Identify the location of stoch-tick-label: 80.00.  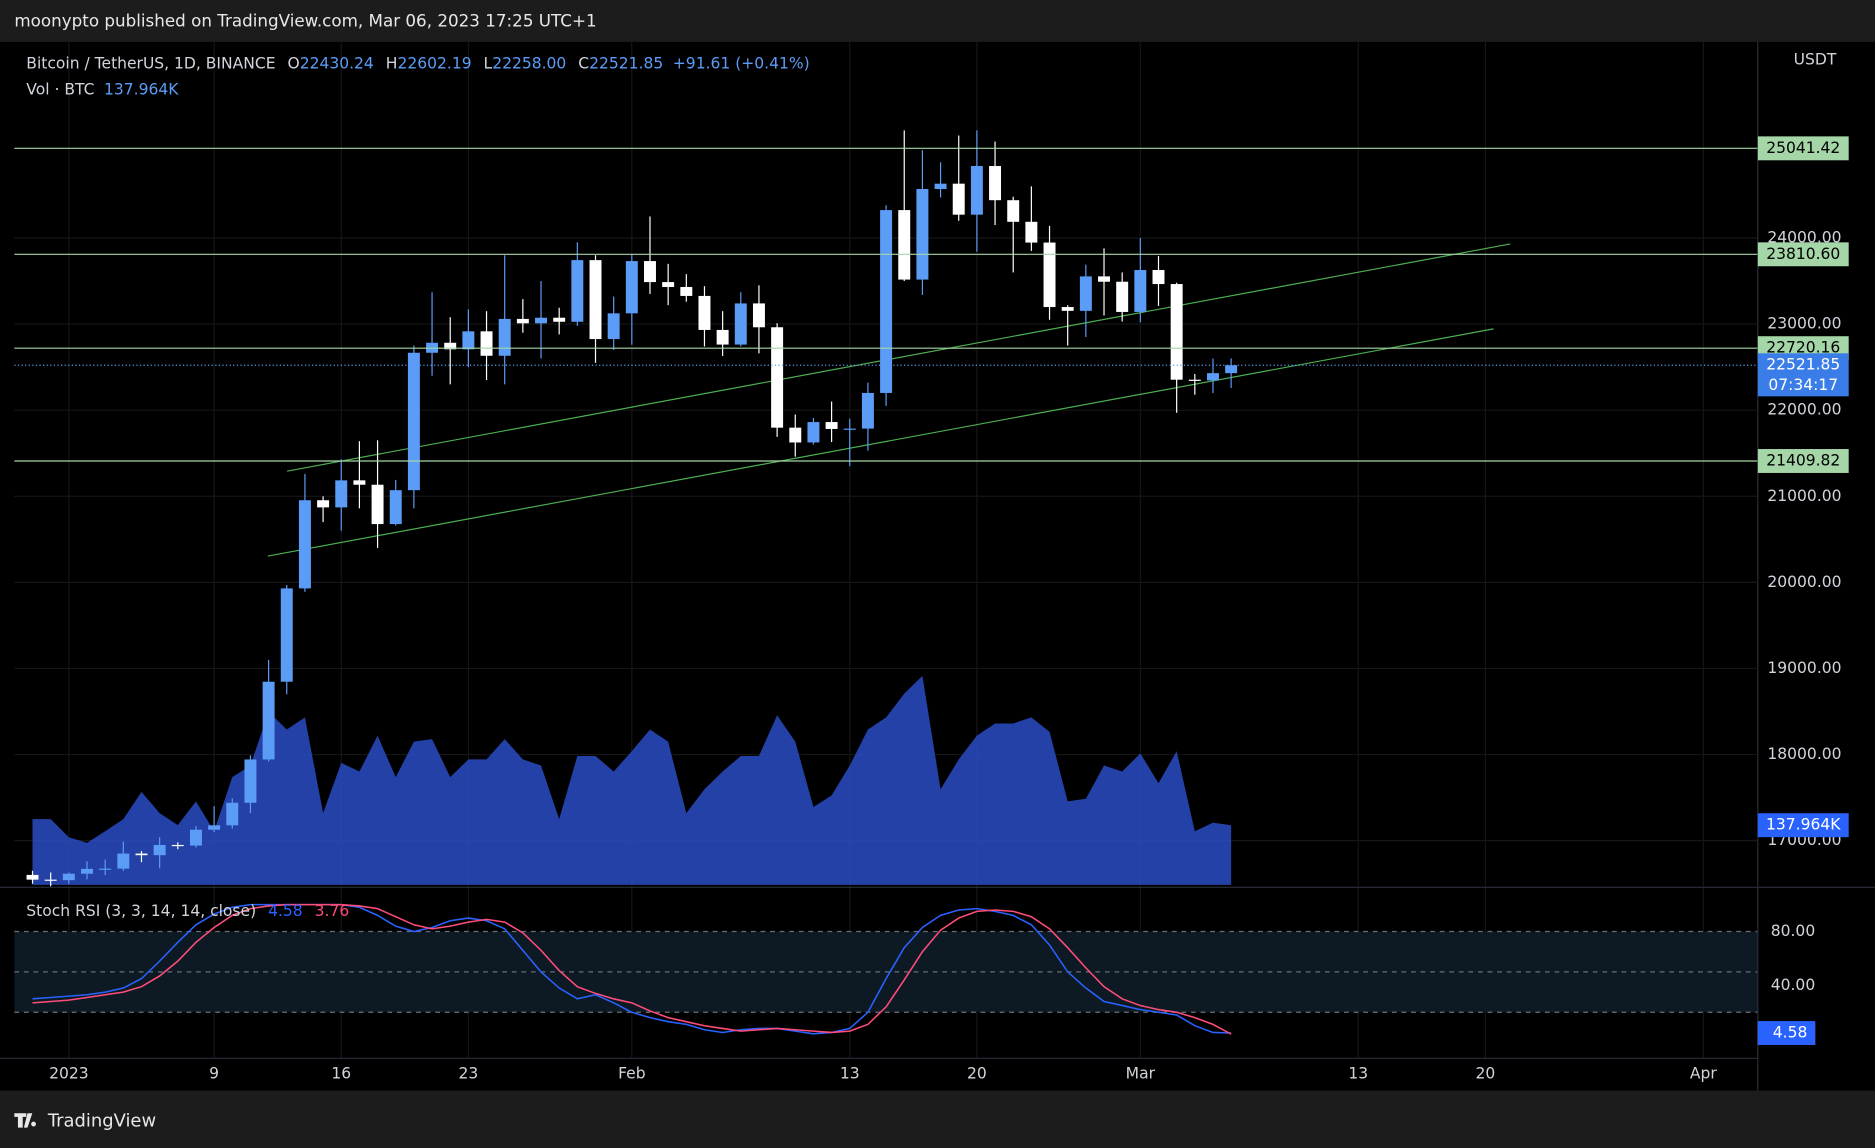
(1793, 931).